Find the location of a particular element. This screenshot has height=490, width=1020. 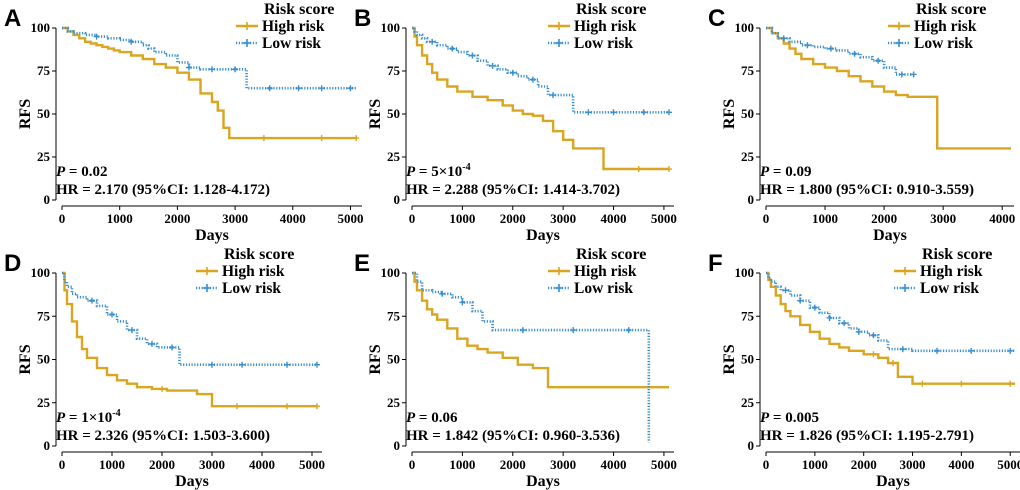

x-tick-label: 0 is located at coordinates (766, 218).